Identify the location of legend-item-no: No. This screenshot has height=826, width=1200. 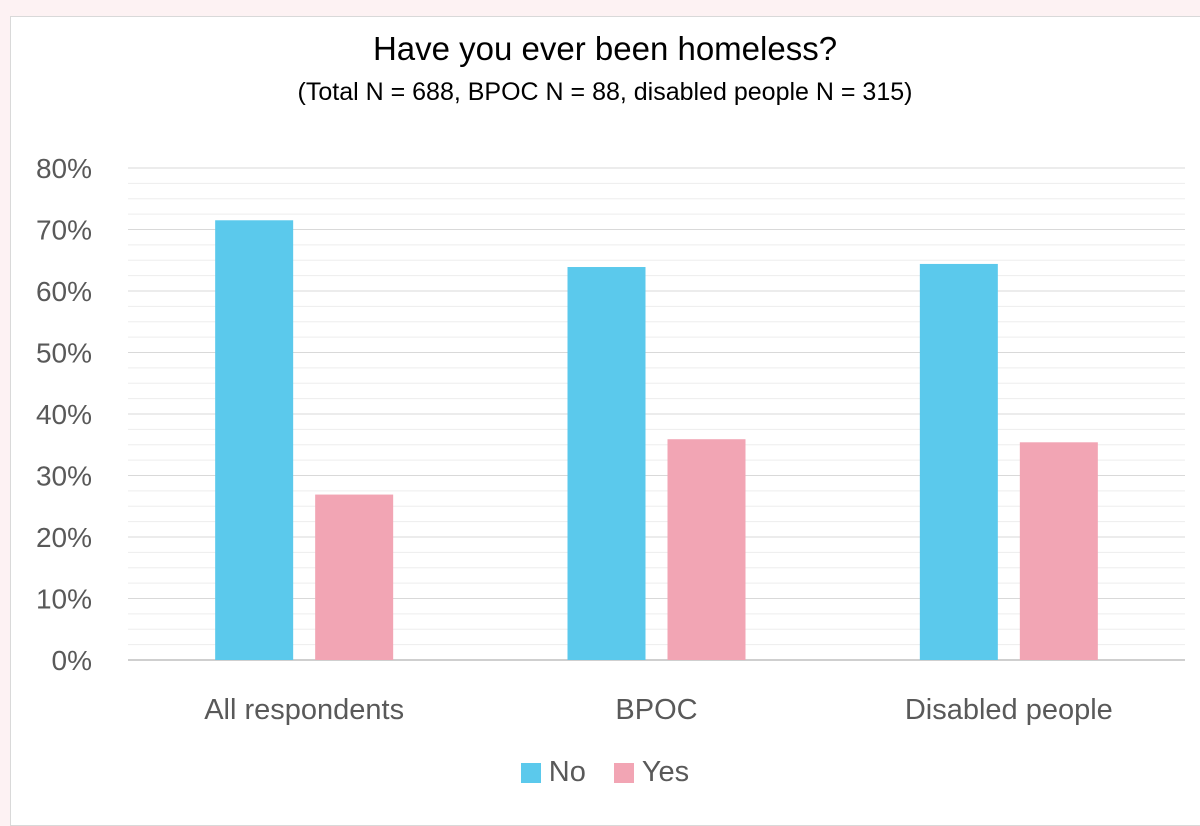
(553, 772).